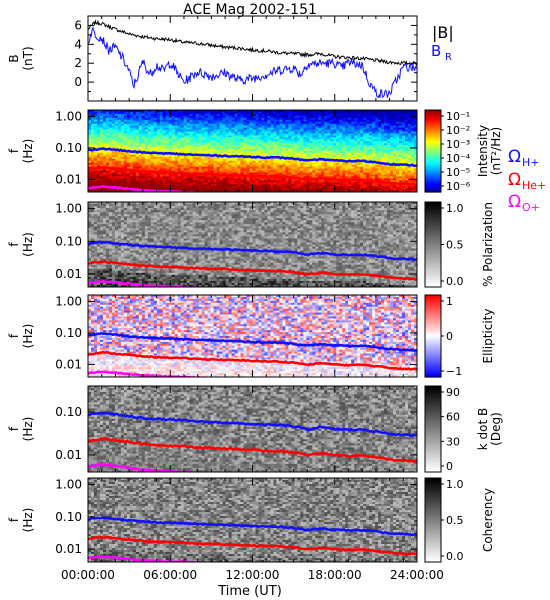 The height and width of the screenshot is (600, 550). Describe the element at coordinates (436, 51) in the screenshot. I see `legend-b-r: B` at that location.